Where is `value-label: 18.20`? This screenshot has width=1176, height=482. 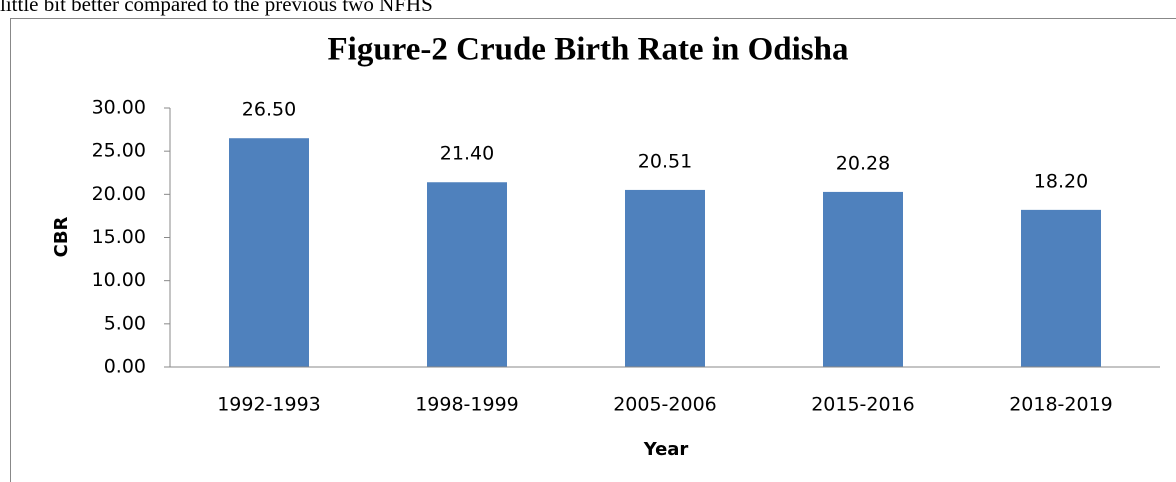 value-label: 18.20 is located at coordinates (1061, 181).